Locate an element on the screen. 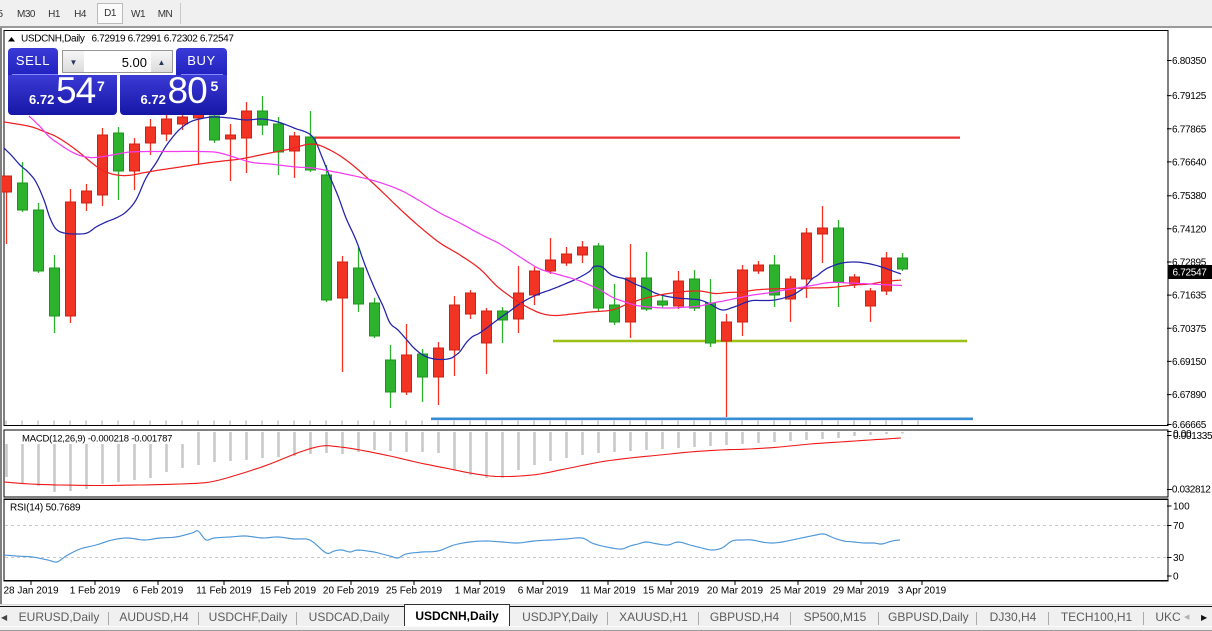 This screenshot has height=631, width=1212. svg-text: 6.72547 is located at coordinates (1190, 273).